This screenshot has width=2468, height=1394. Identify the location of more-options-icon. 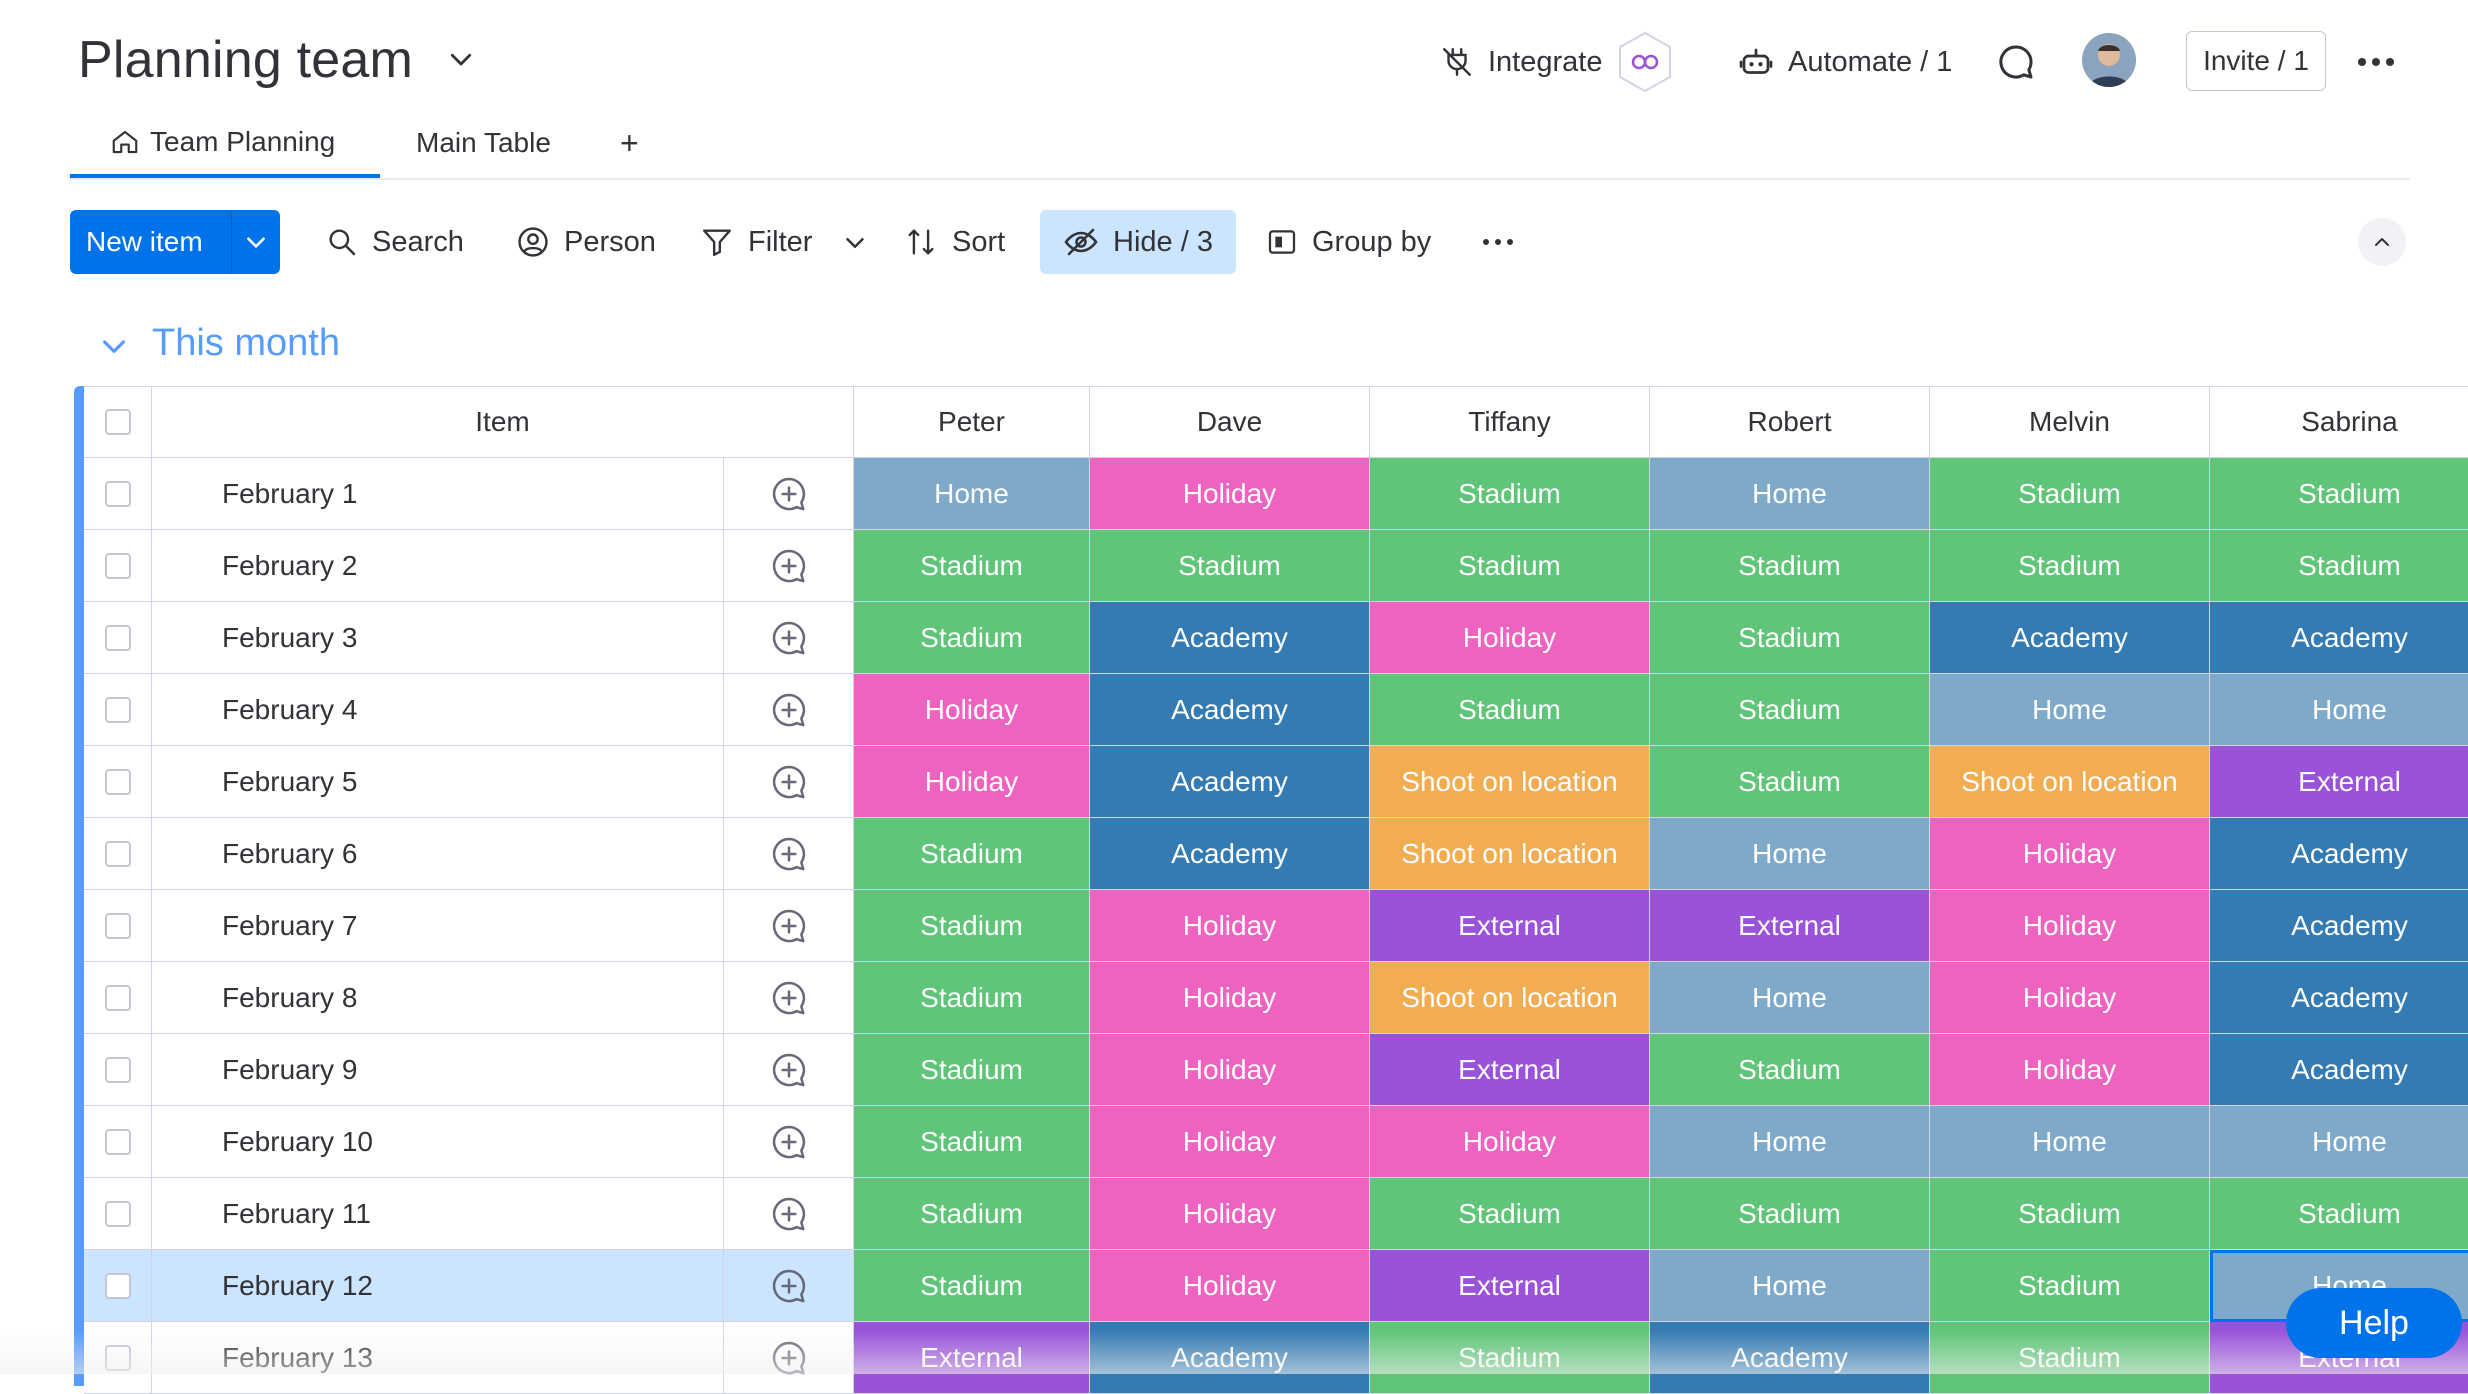
(1498, 242).